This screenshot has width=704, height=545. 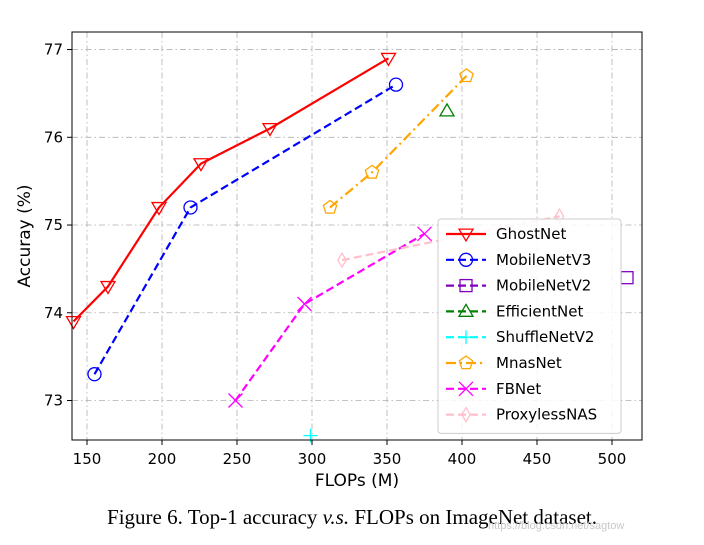 I want to click on y-tick-label: 77, so click(x=53, y=50).